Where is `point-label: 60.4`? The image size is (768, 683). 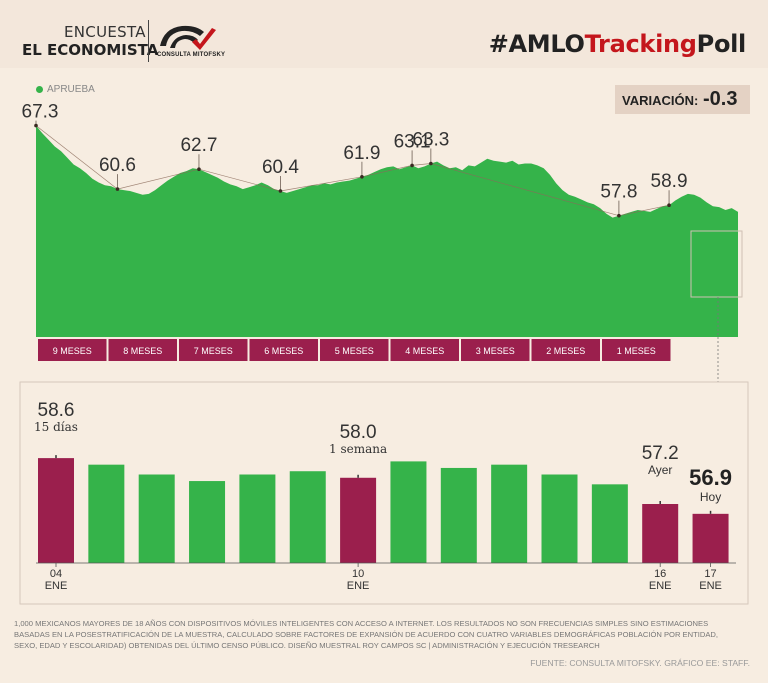
point-label: 60.4 is located at coordinates (280, 167).